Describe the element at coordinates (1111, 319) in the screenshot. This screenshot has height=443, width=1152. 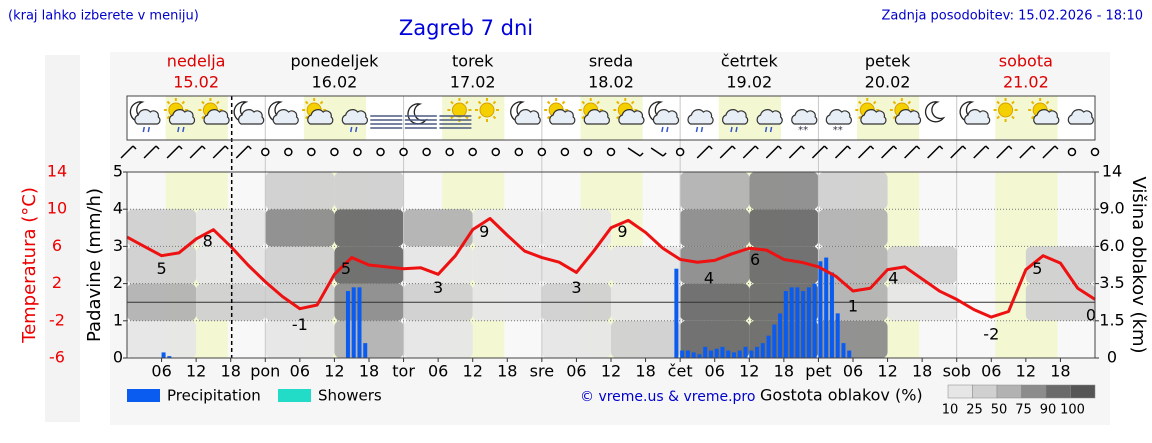
I see `y3-tick-label: 1.5` at that location.